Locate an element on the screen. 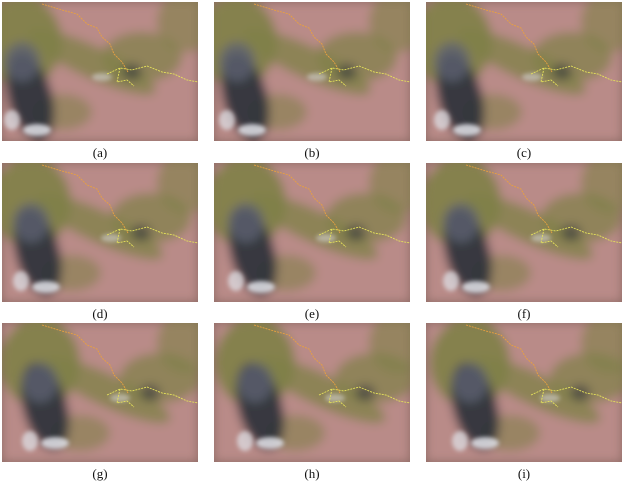 This screenshot has height=486, width=622. panel-label-c: (c) is located at coordinates (524, 153).